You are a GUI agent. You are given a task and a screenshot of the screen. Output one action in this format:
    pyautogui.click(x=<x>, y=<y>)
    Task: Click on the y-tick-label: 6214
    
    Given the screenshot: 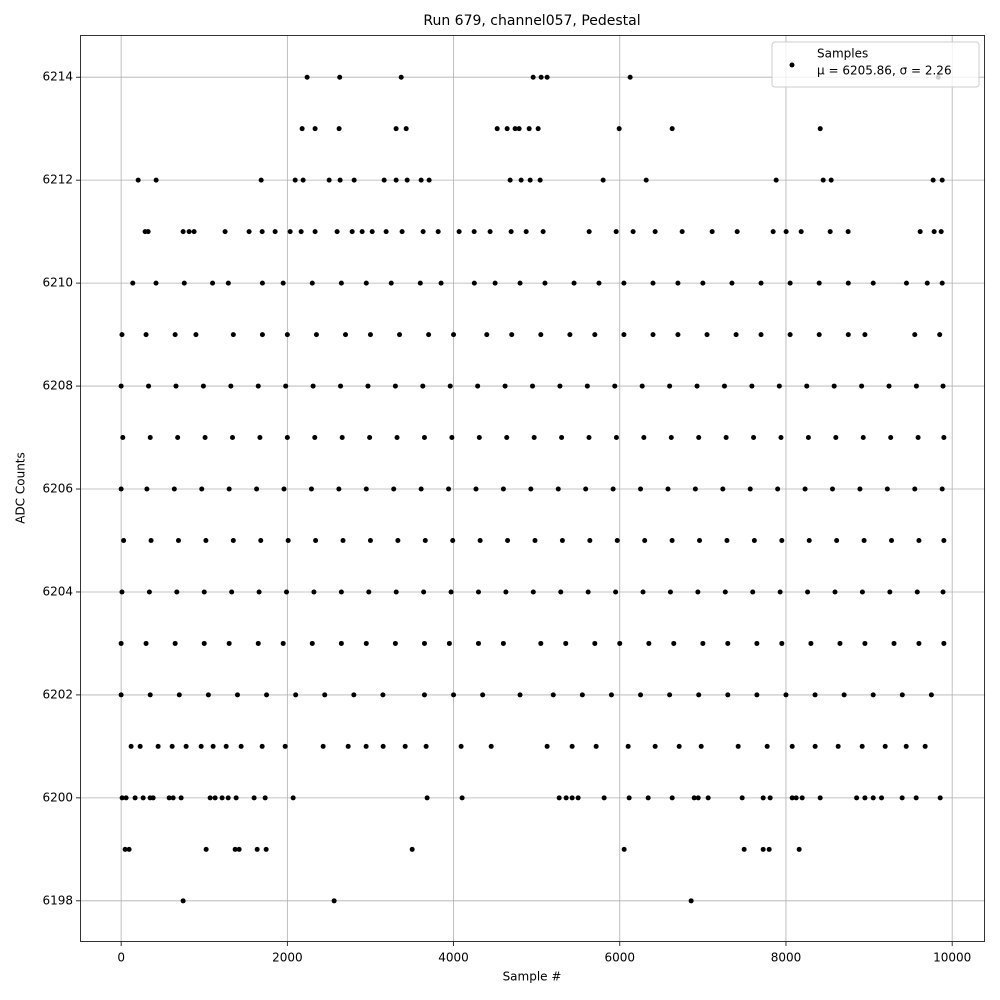 What is the action you would take?
    pyautogui.click(x=57, y=77)
    